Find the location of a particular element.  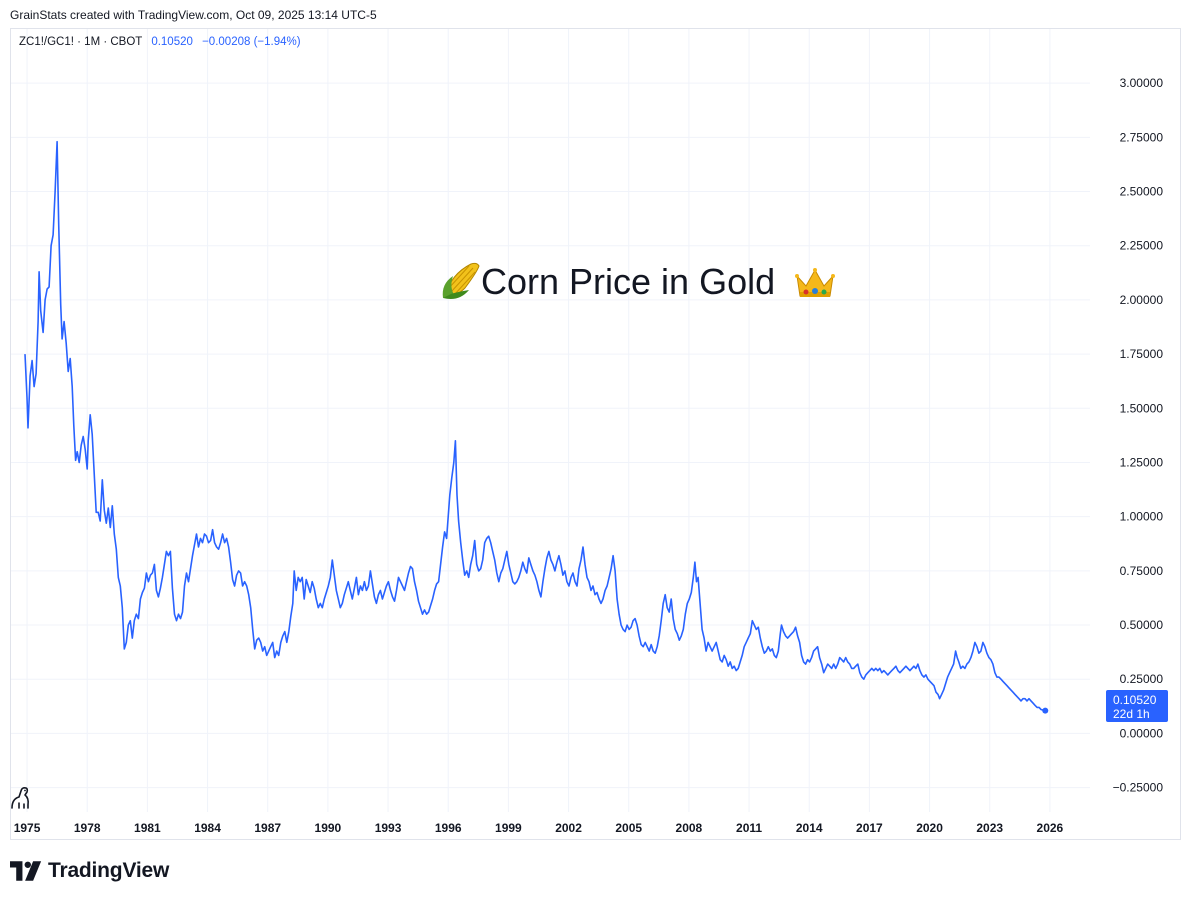

y-tick-label: 1.50000 is located at coordinates (1142, 408).